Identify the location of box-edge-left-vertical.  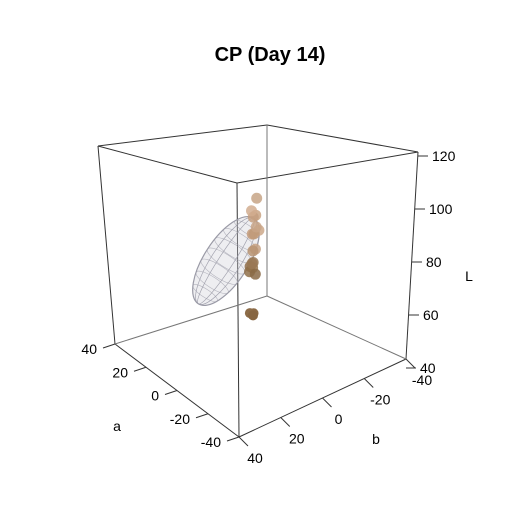
(106, 245).